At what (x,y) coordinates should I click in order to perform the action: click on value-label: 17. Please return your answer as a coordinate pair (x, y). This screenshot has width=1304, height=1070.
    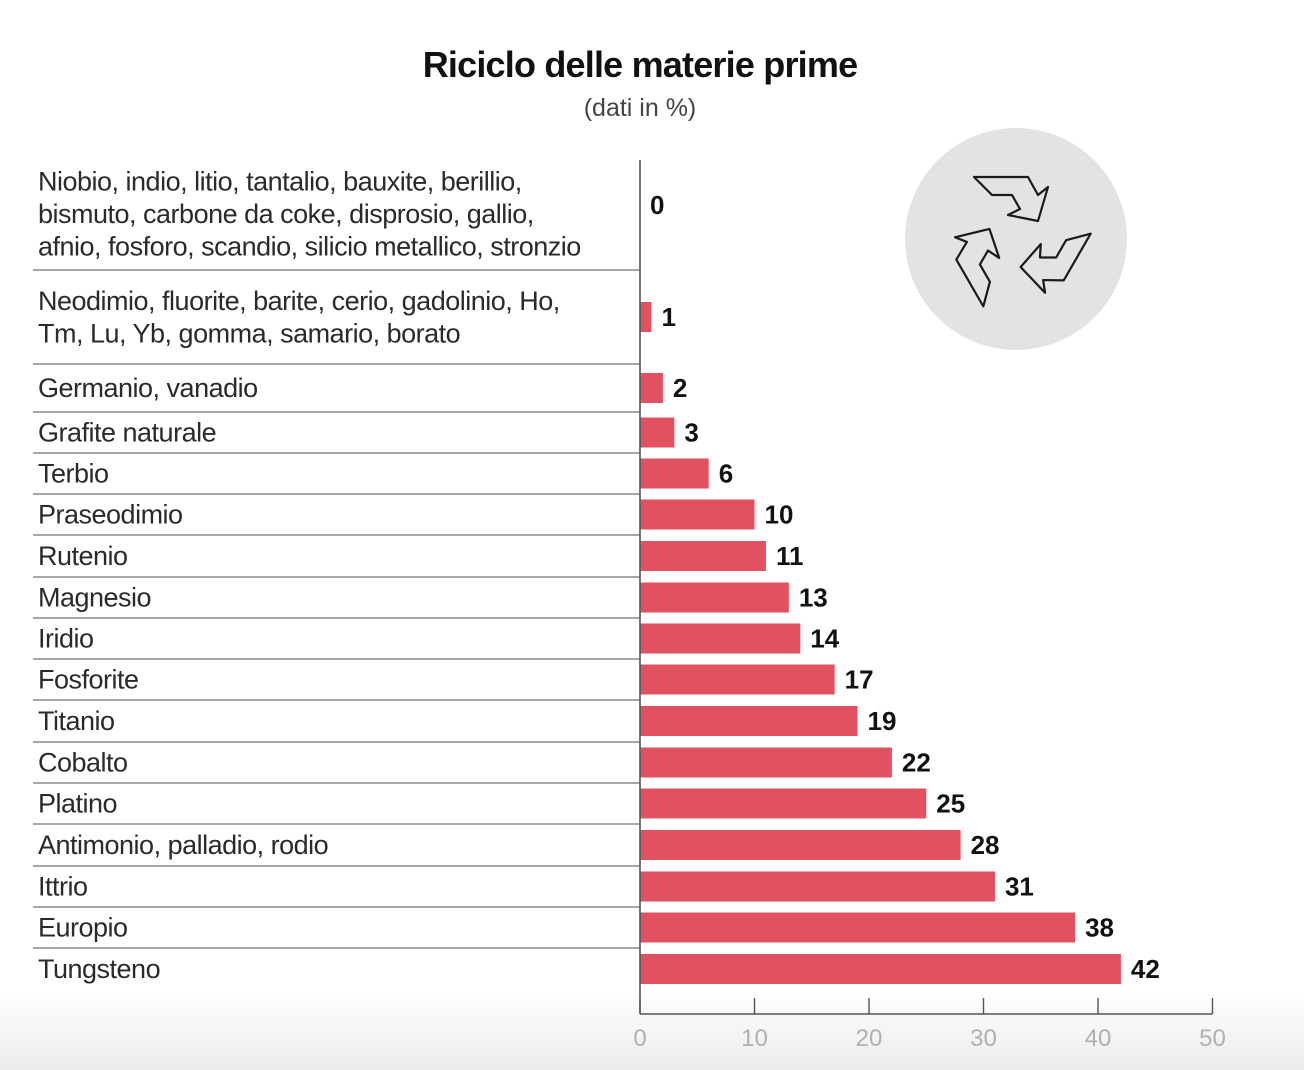
    Looking at the image, I should click on (859, 680).